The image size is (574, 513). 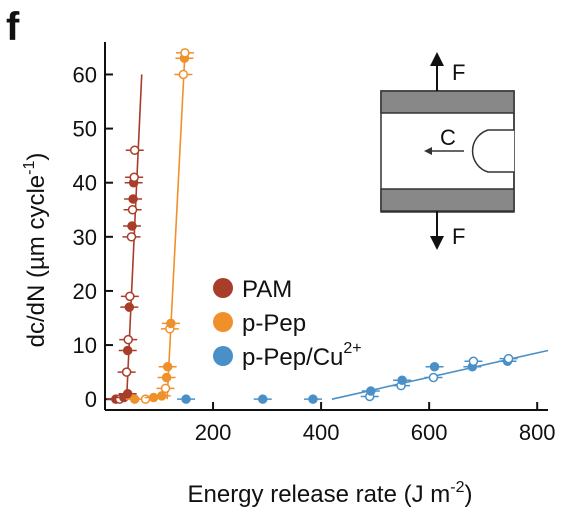 I want to click on x-axis-label: Energy release rate (J m-2), so click(x=329, y=493).